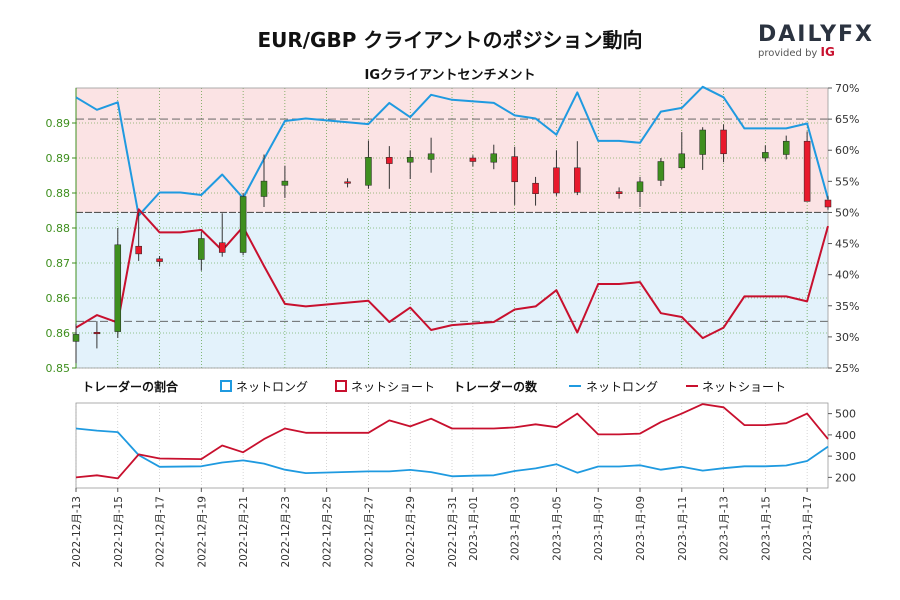  I want to click on count-tick-label: 400, so click(845, 435).